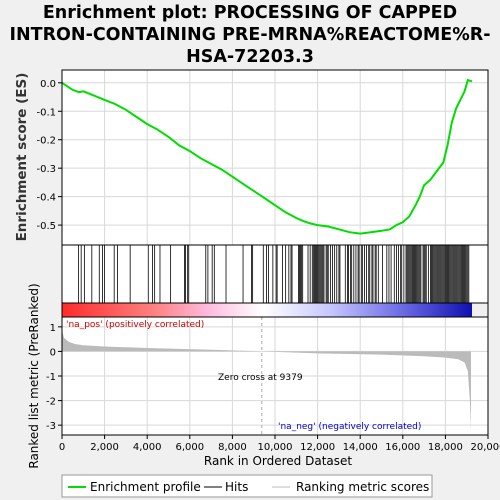  What do you see at coordinates (46, 141) in the screenshot?
I see `es-ytick-label: -0.2` at bounding box center [46, 141].